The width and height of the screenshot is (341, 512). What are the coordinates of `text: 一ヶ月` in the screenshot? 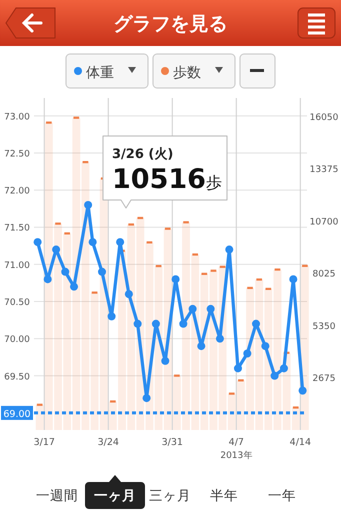 It's located at (115, 496).